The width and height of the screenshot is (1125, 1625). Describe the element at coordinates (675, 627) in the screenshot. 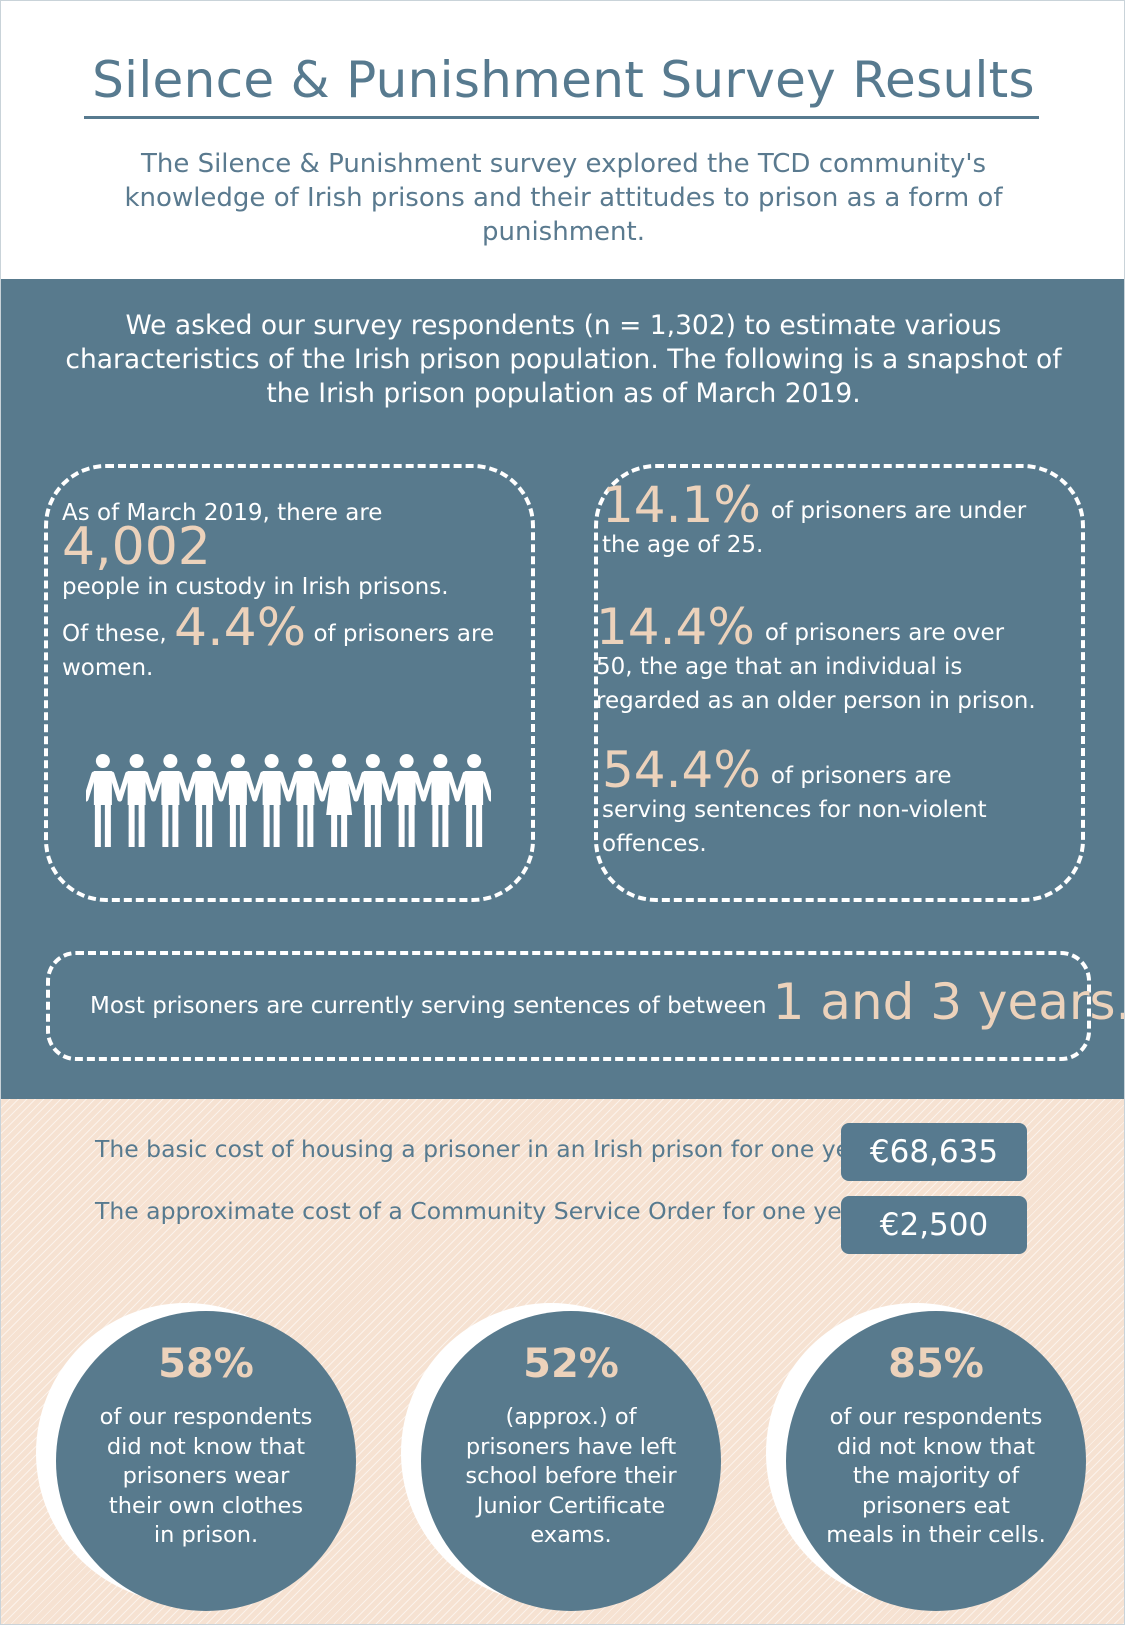

I see `over50-value: 14.4%` at that location.